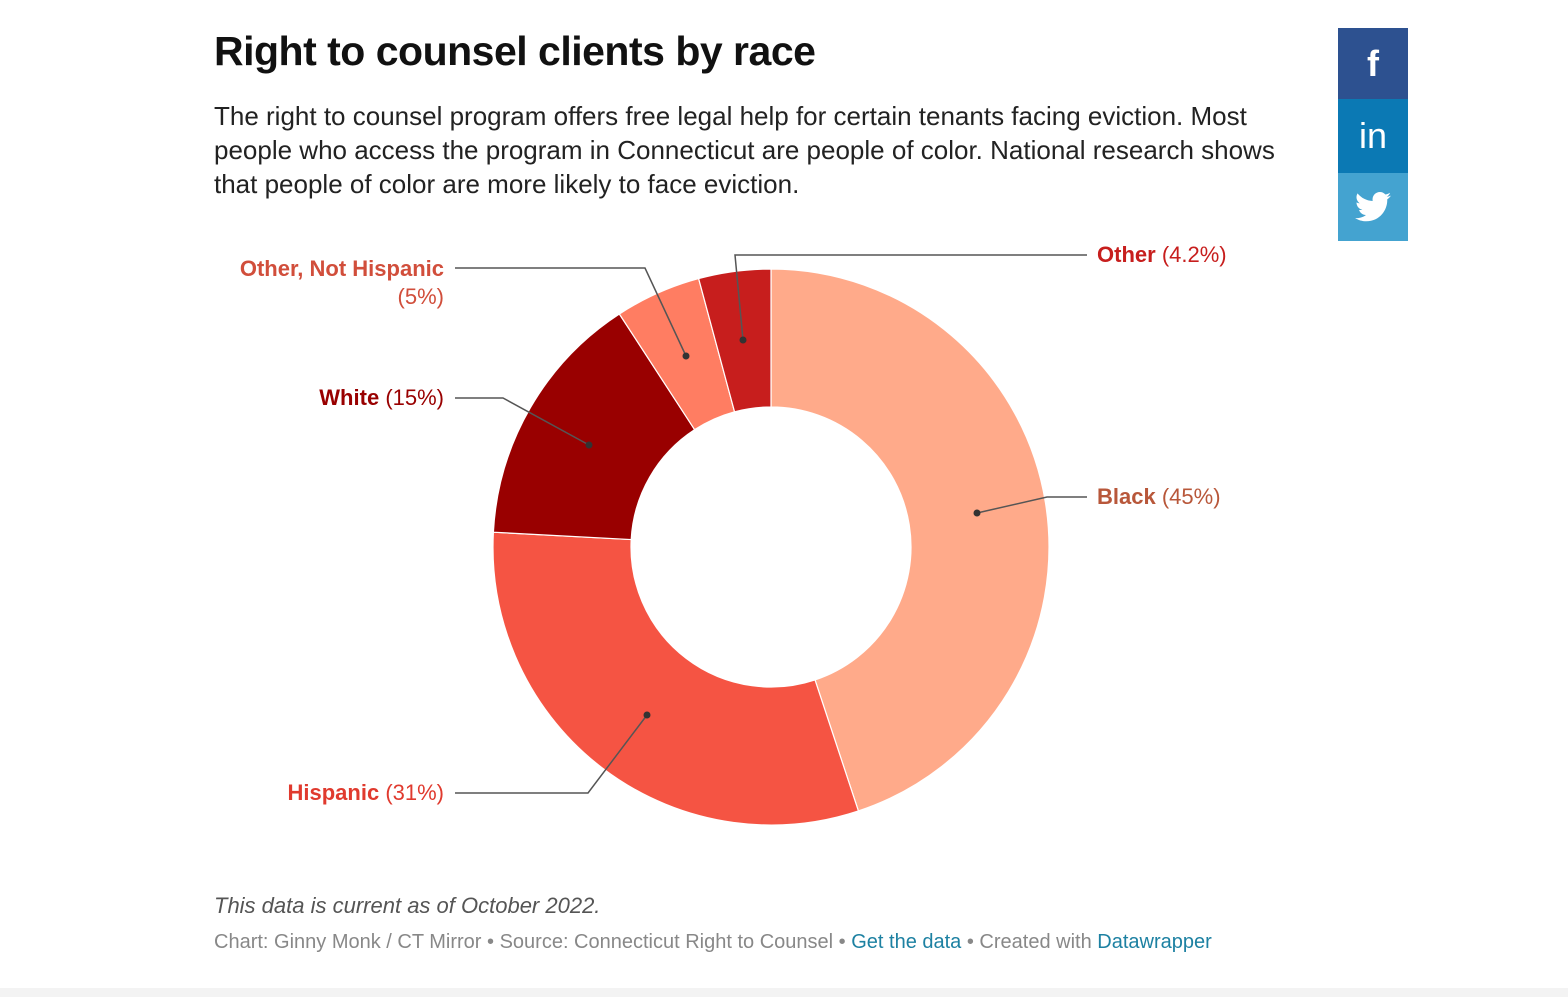 This screenshot has width=1568, height=997. I want to click on twitter-share-button, so click(1373, 207).